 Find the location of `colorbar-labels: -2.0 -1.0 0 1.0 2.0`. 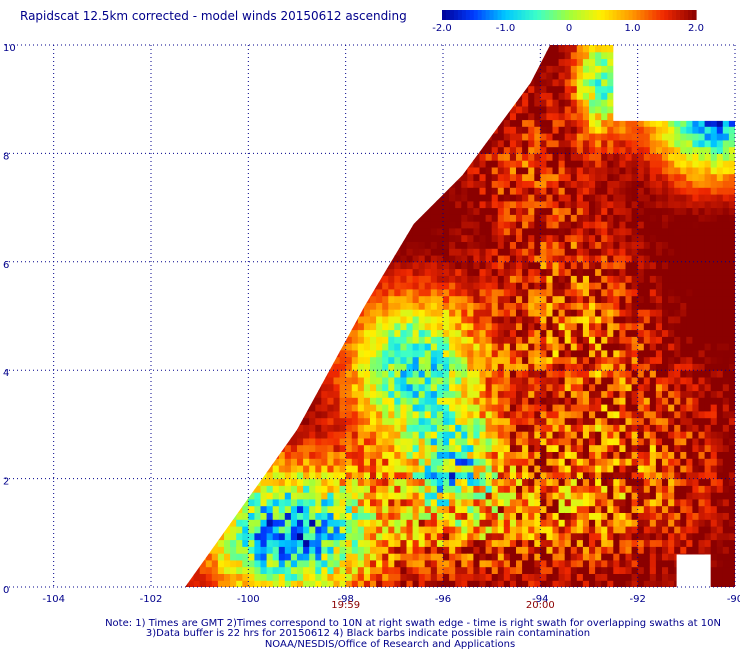

colorbar-labels: -2.0 -1.0 0 1.0 2.0 is located at coordinates (568, 28).